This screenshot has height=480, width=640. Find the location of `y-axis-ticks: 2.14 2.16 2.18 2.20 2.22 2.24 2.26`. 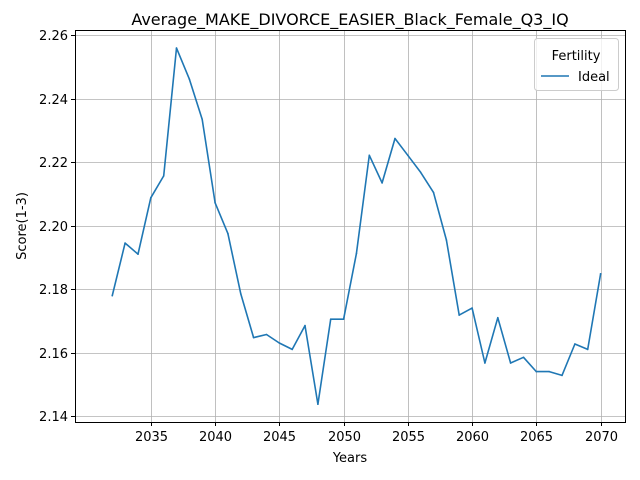

y-axis-ticks: 2.14 2.16 2.18 2.20 2.22 2.24 2.26 is located at coordinates (57, 227).